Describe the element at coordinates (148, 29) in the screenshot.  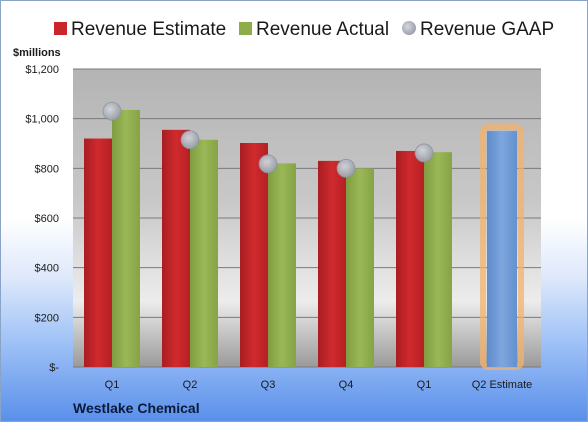
I see `legend-label-estimate: Revenue Estimate` at that location.